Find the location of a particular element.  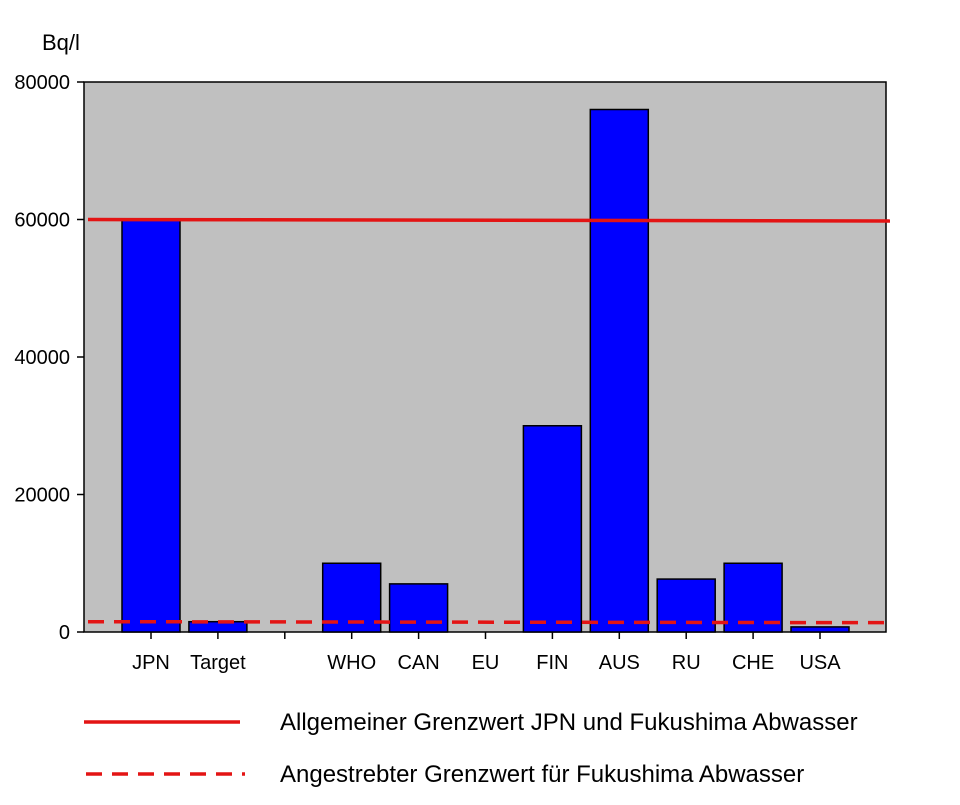

x-tick-label: EU is located at coordinates (486, 663).